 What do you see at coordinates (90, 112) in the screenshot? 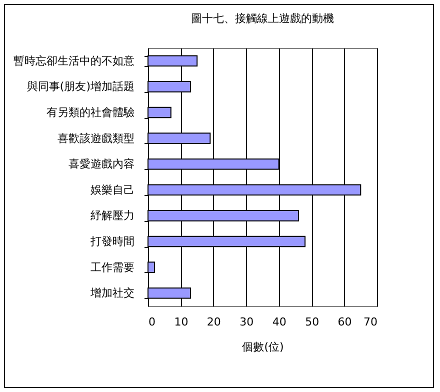
I see `y-tick-label: 有另類的社會體驗` at bounding box center [90, 112].